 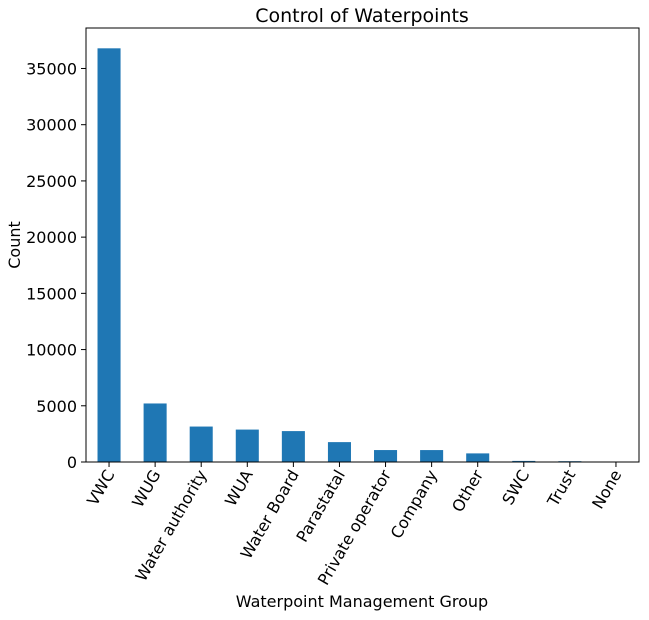 What do you see at coordinates (247, 445) in the screenshot?
I see `bar-wua` at bounding box center [247, 445].